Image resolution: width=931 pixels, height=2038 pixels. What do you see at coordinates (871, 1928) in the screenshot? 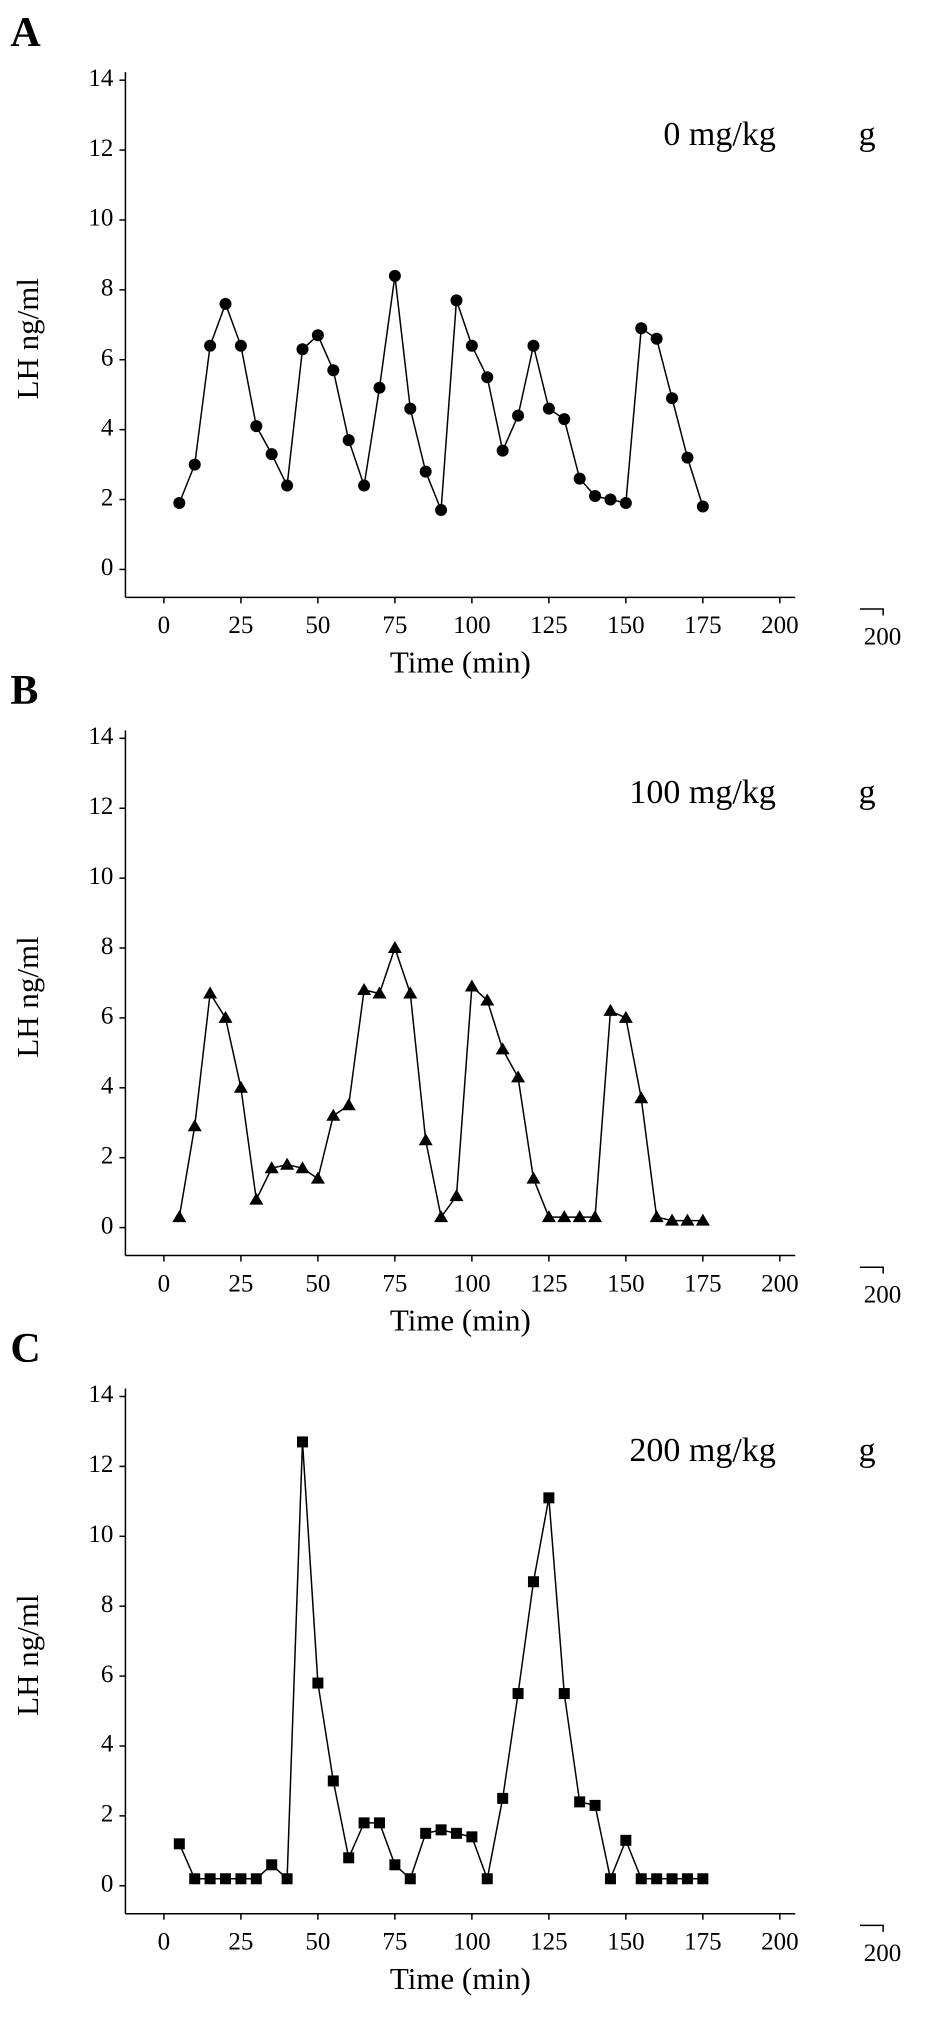
I see `bracket` at bounding box center [871, 1928].